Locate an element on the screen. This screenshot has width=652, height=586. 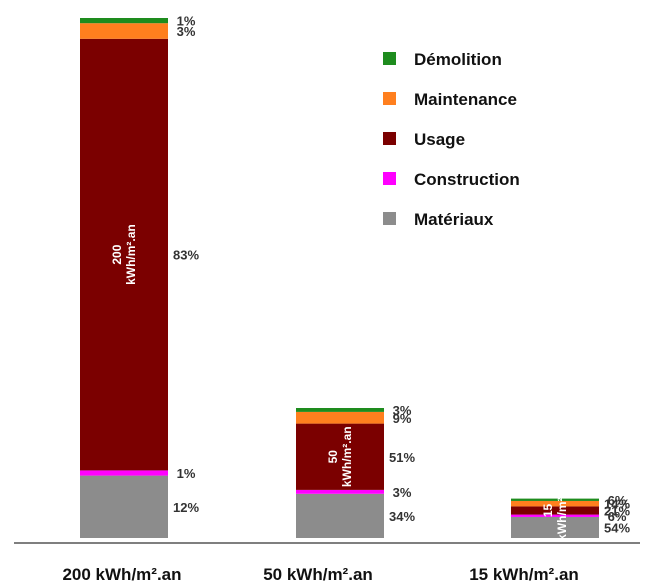
legend-item-construction: Construction is located at coordinates (451, 179).